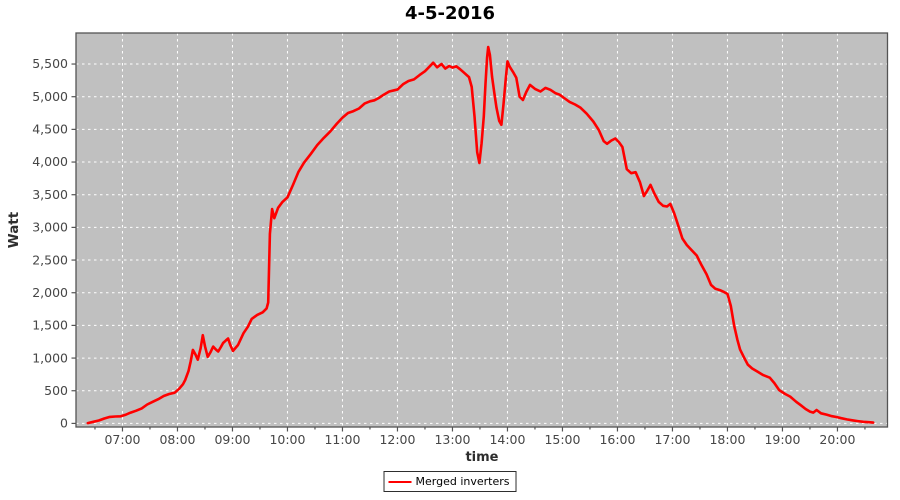 This screenshot has width=900, height=500. I want to click on x-tick-label: 13:00, so click(452, 439).